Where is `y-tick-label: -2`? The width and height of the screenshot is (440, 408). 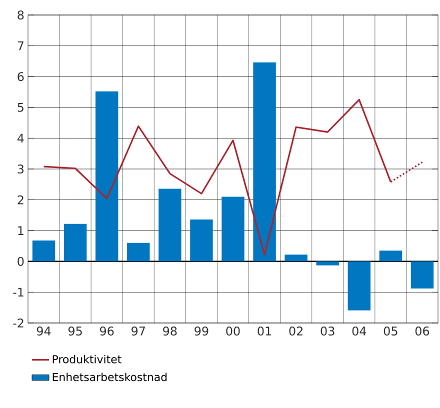
y-tick-label: -2 is located at coordinates (18, 323).